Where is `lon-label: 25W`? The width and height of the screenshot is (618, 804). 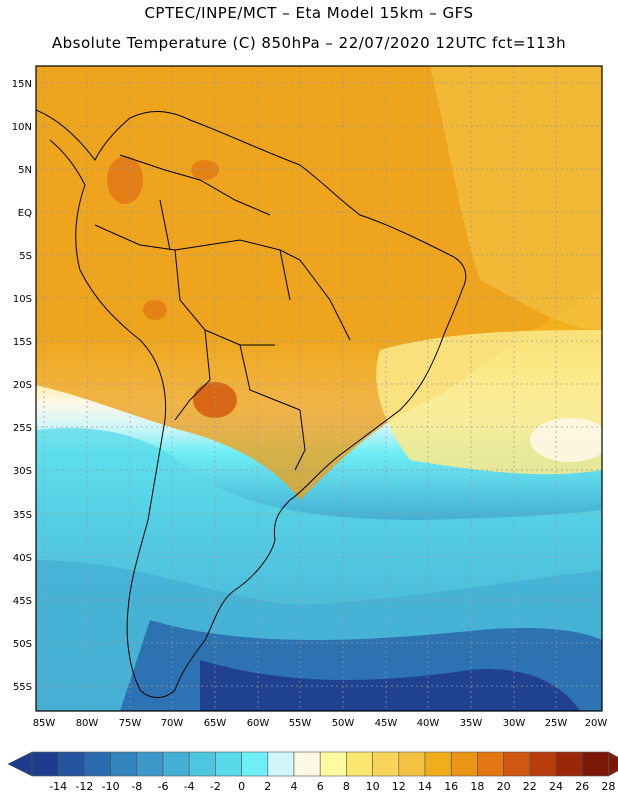
lon-label: 25W is located at coordinates (556, 723).